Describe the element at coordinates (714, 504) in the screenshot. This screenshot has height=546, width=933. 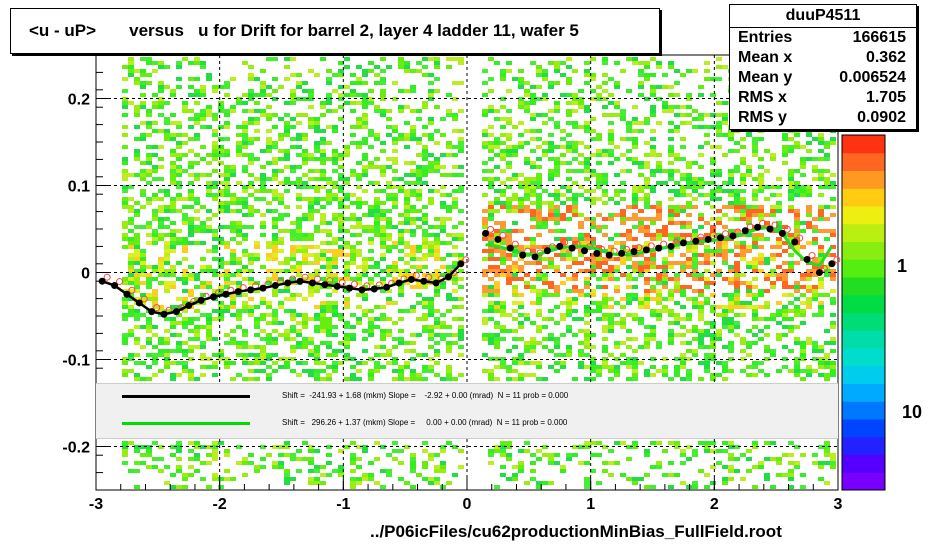
I see `x-tick-label-5: 2` at that location.